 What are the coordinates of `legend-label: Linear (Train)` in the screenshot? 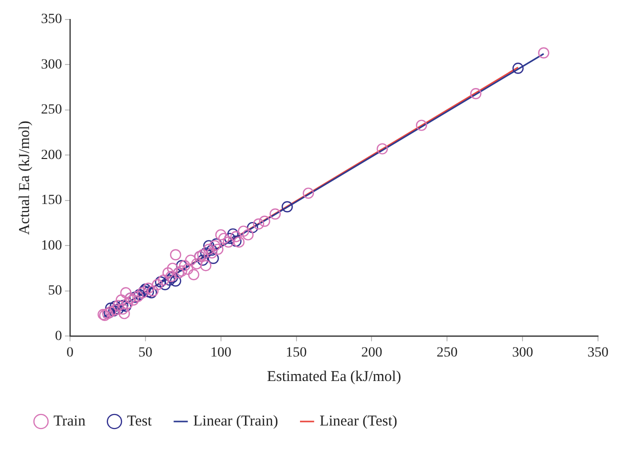 It's located at (235, 421).